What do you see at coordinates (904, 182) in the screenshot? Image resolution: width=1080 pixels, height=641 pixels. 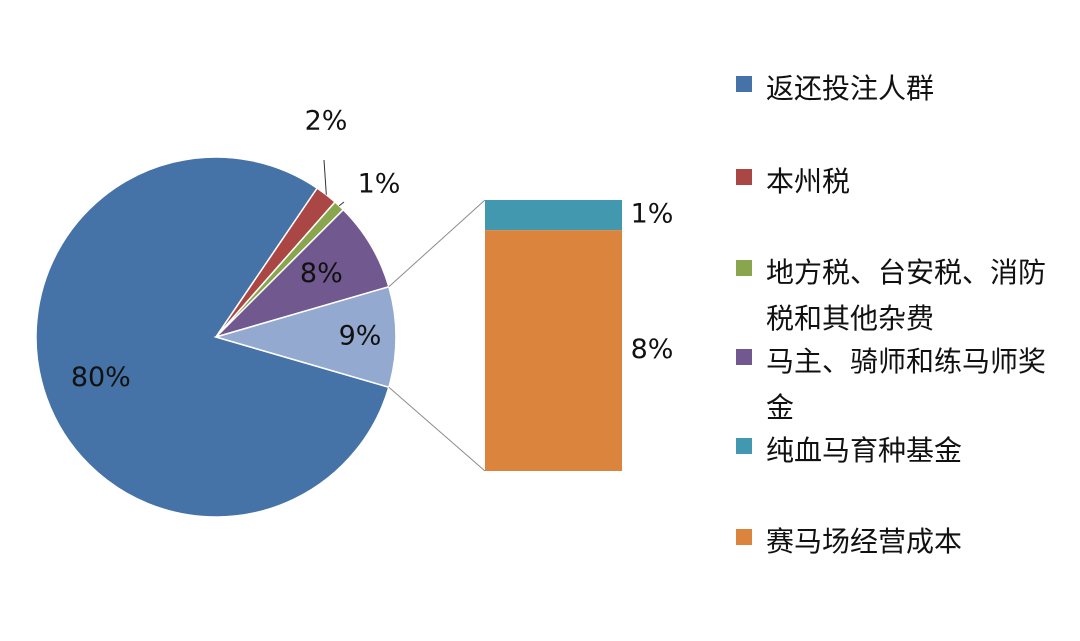 I see `legend-item: 本州税` at bounding box center [904, 182].